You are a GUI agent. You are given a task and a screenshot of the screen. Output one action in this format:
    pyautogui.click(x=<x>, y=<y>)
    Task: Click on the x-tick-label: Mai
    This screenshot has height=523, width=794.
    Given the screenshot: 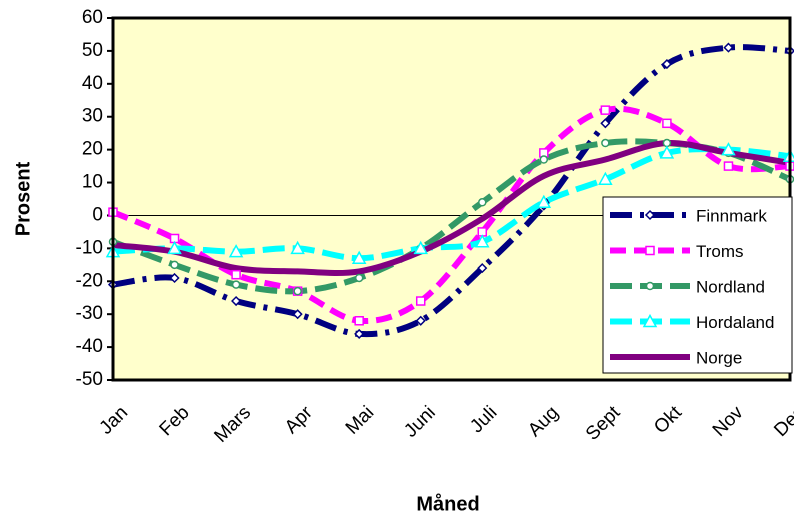 What is the action you would take?
    pyautogui.click(x=360, y=420)
    